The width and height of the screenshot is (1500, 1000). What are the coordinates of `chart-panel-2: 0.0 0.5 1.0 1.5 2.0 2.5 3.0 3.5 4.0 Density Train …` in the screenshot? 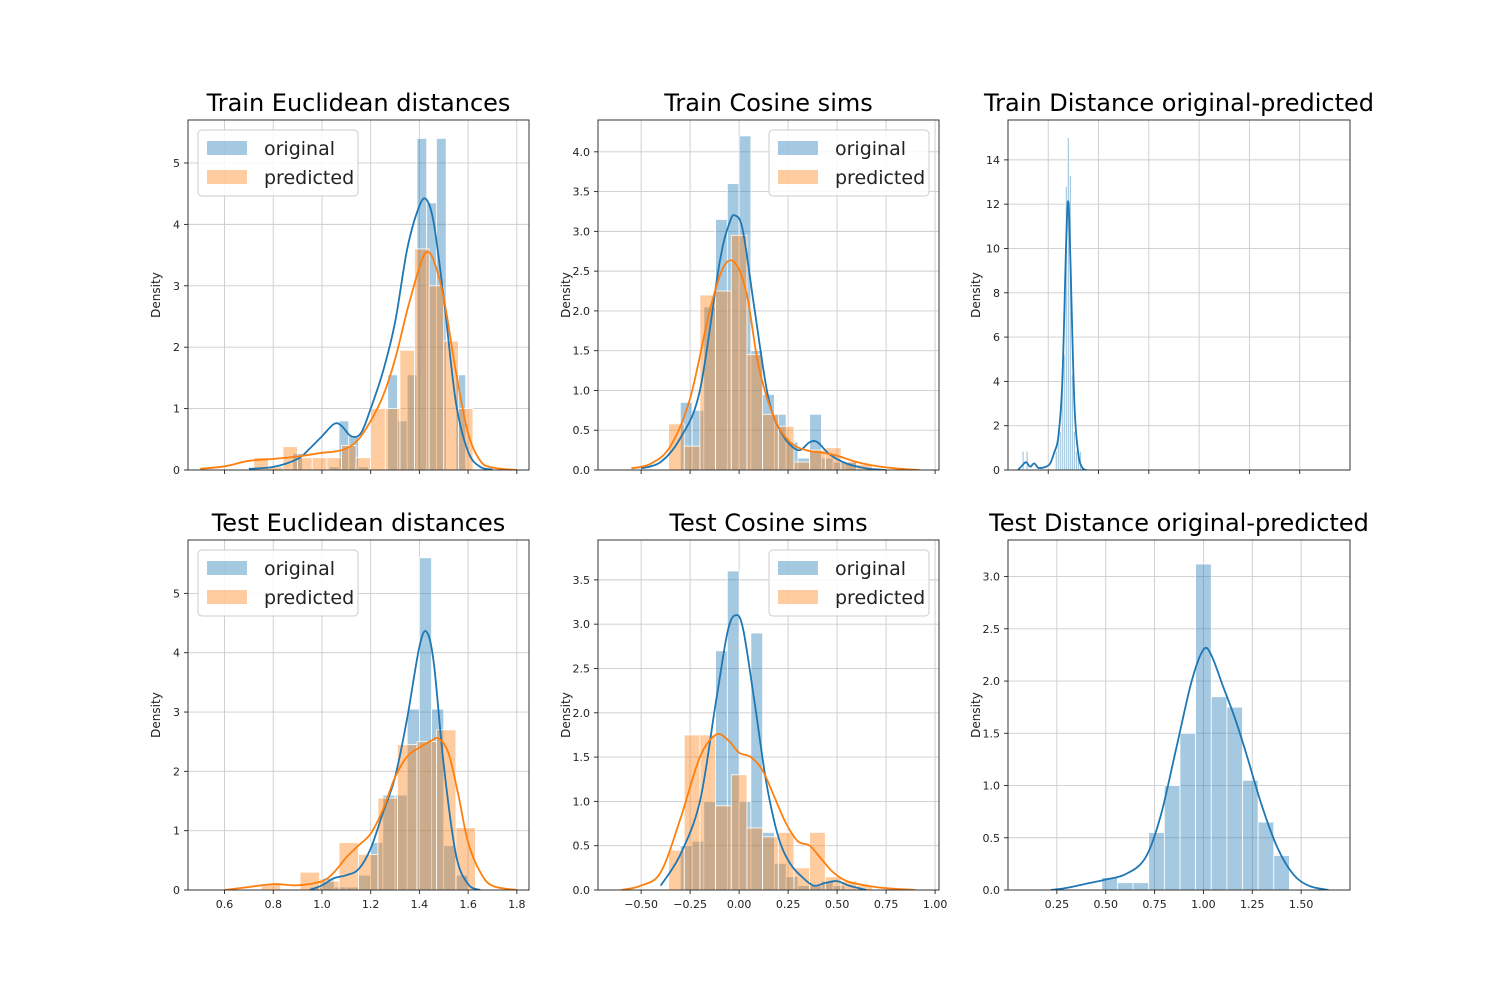 It's located at (749, 283).